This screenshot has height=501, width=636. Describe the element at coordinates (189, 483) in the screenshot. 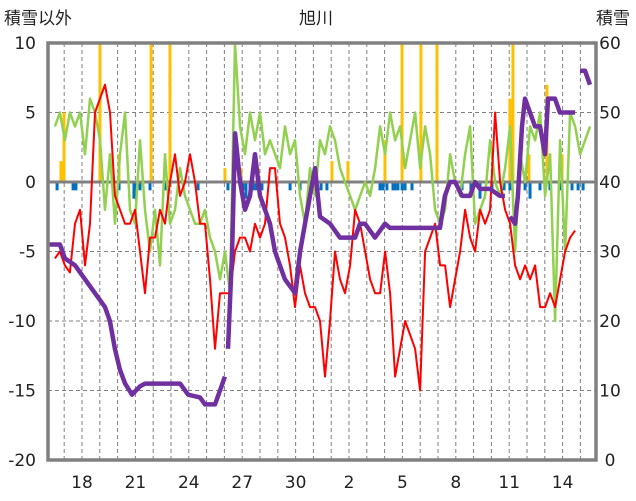

I see `x-tick-label: 24` at that location.